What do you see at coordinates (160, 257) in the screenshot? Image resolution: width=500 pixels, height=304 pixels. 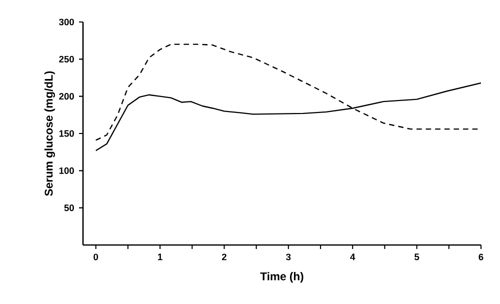 I see `x-tick-label: 1` at bounding box center [160, 257].